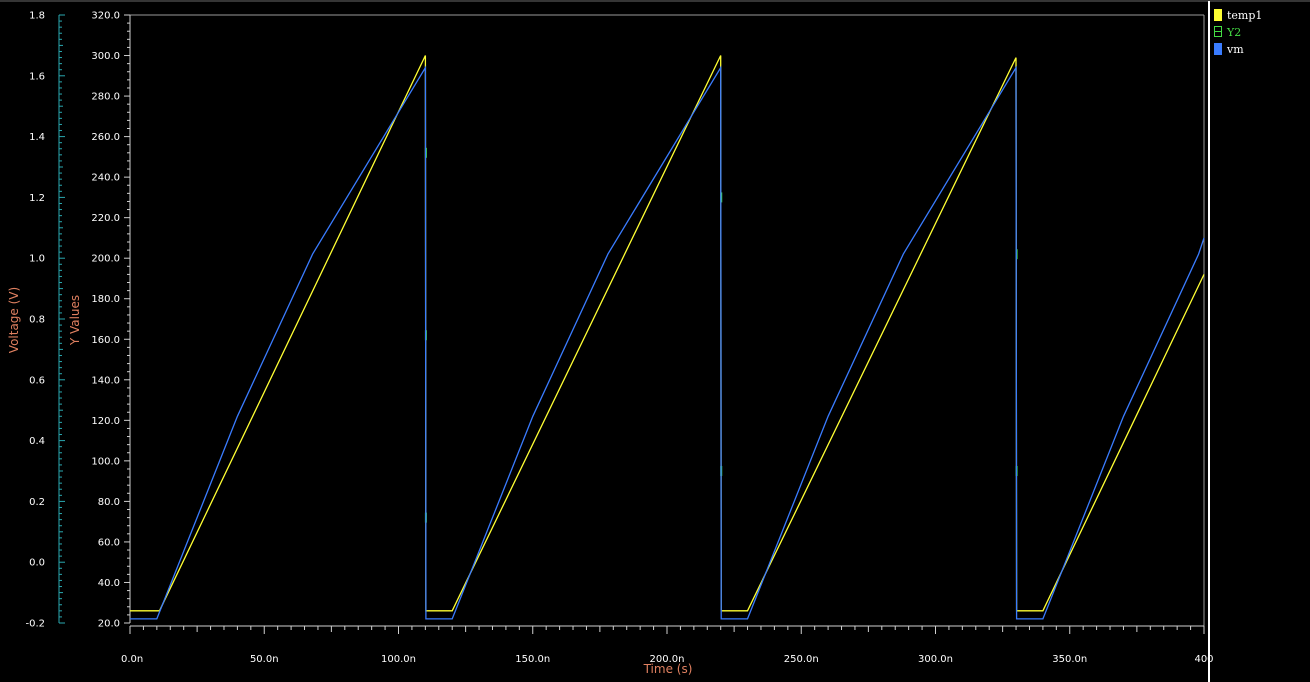 The image size is (1310, 682). What do you see at coordinates (109, 542) in the screenshot?
I see `values-tick-label: 60.0` at bounding box center [109, 542].